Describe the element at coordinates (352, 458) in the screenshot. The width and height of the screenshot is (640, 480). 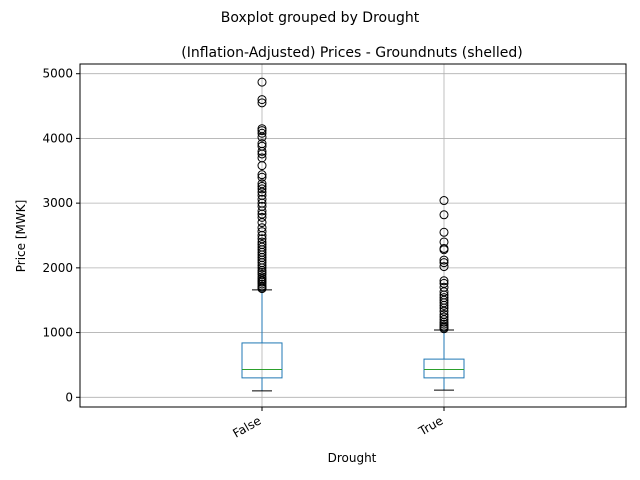
I see `x-axis-label: Drought` at that location.